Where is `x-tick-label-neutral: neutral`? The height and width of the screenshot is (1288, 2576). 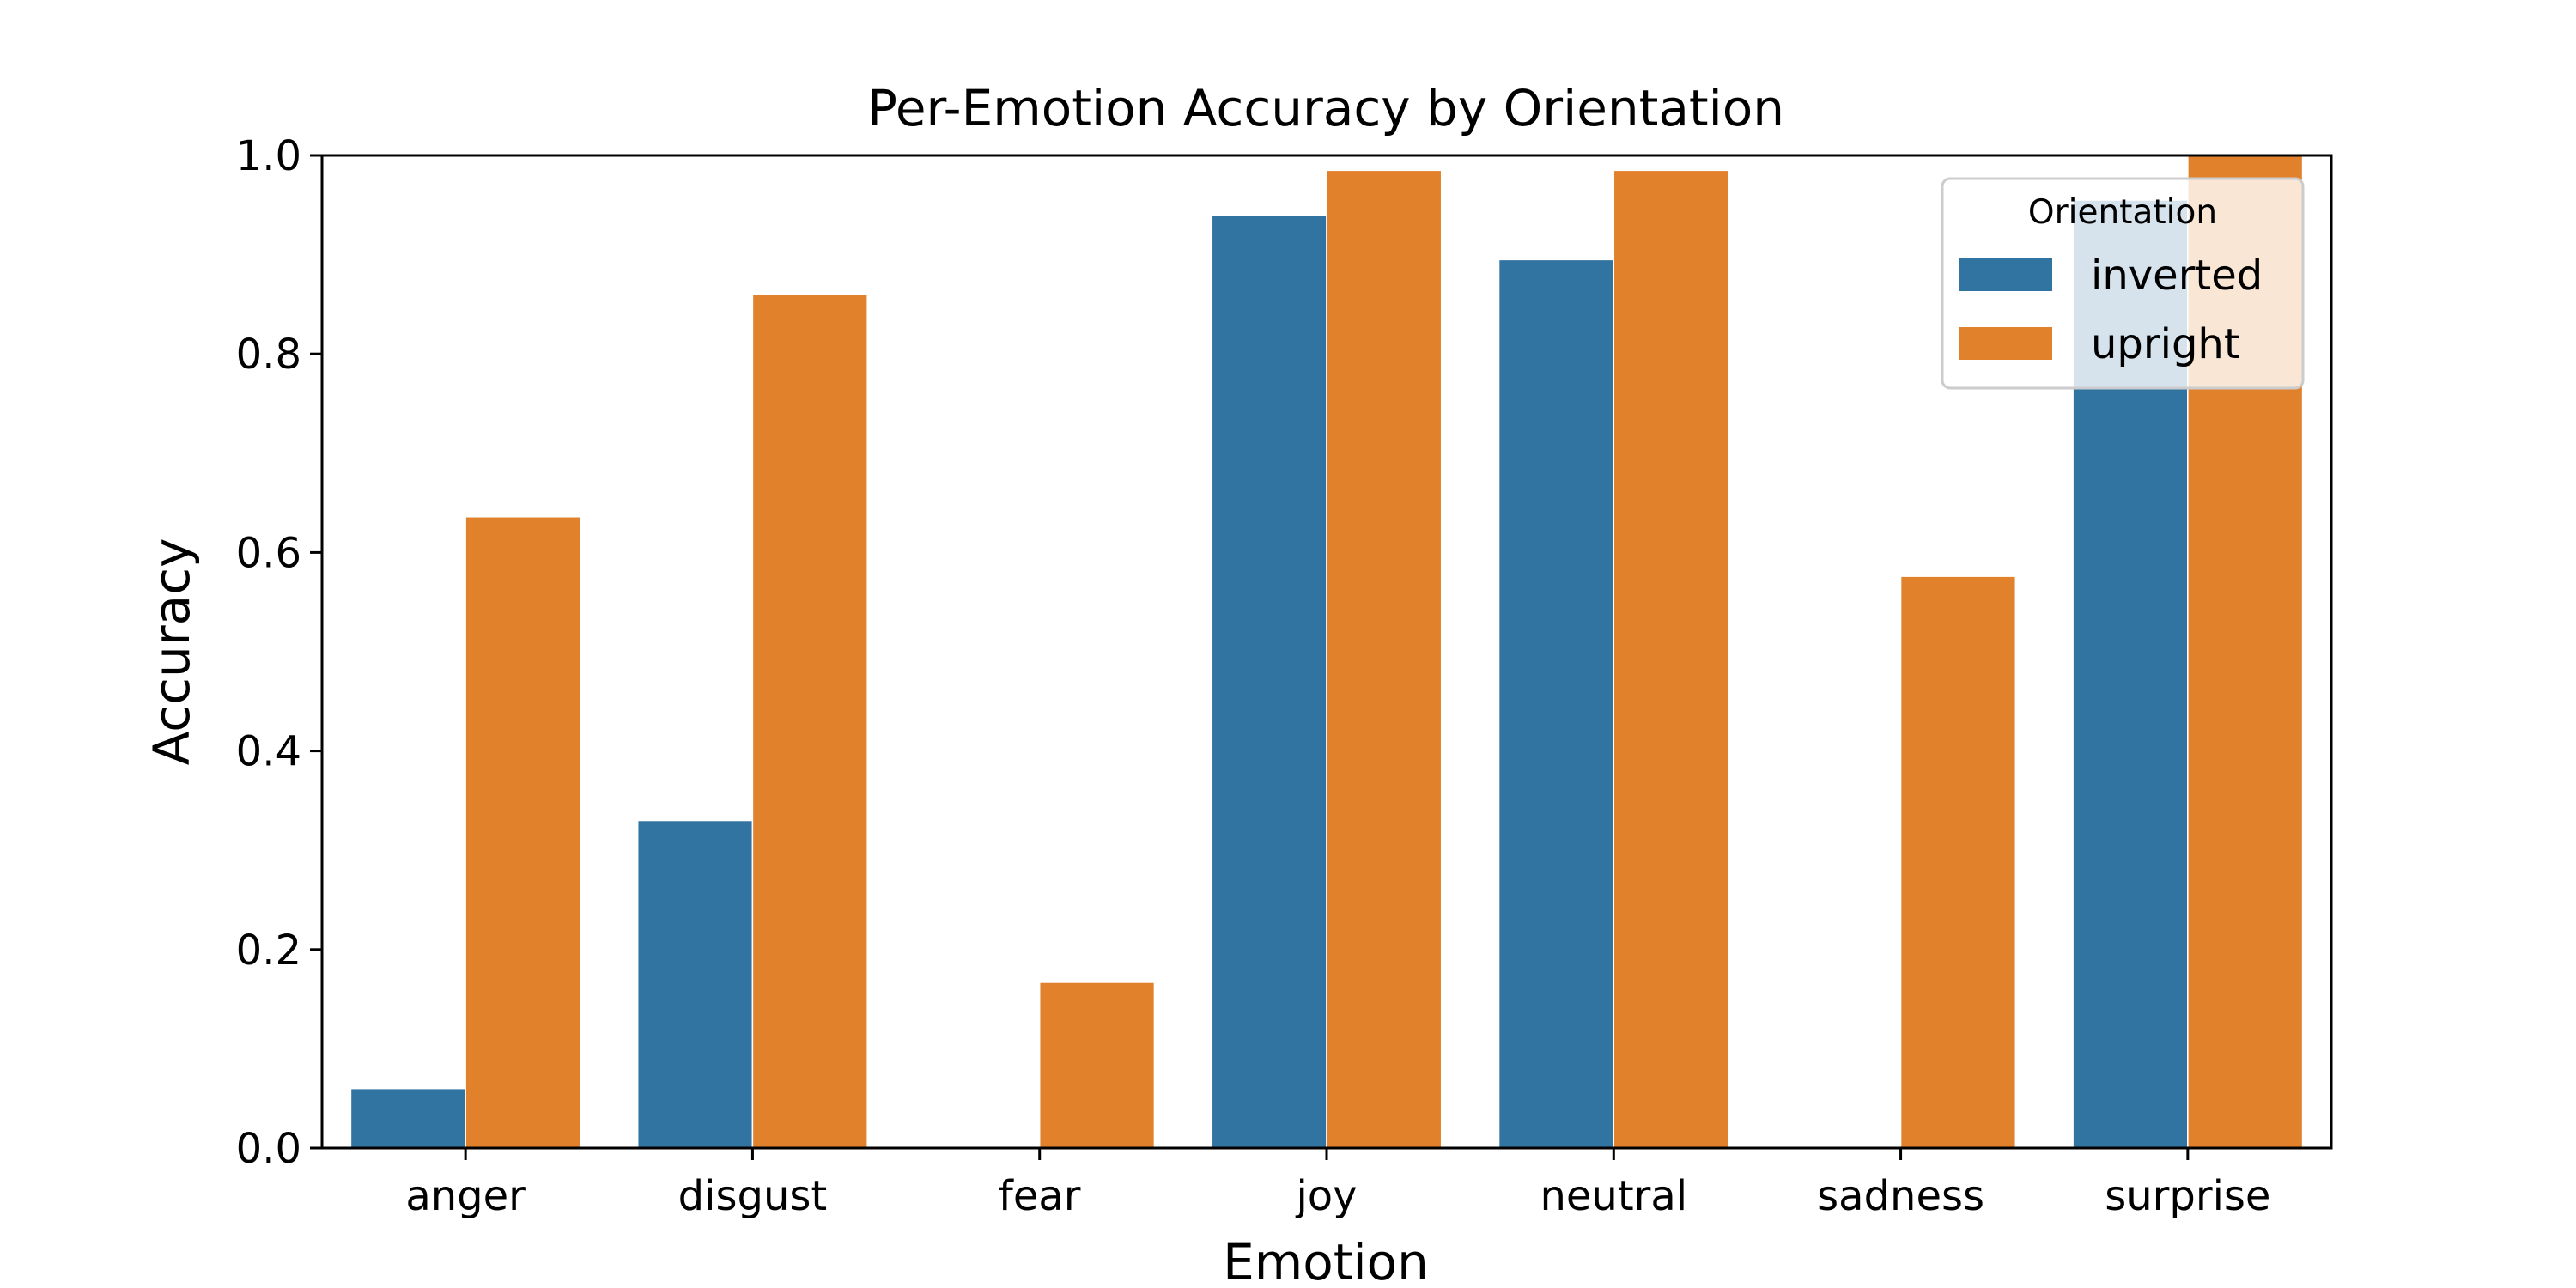
x-tick-label-neutral: neutral is located at coordinates (1613, 1196).